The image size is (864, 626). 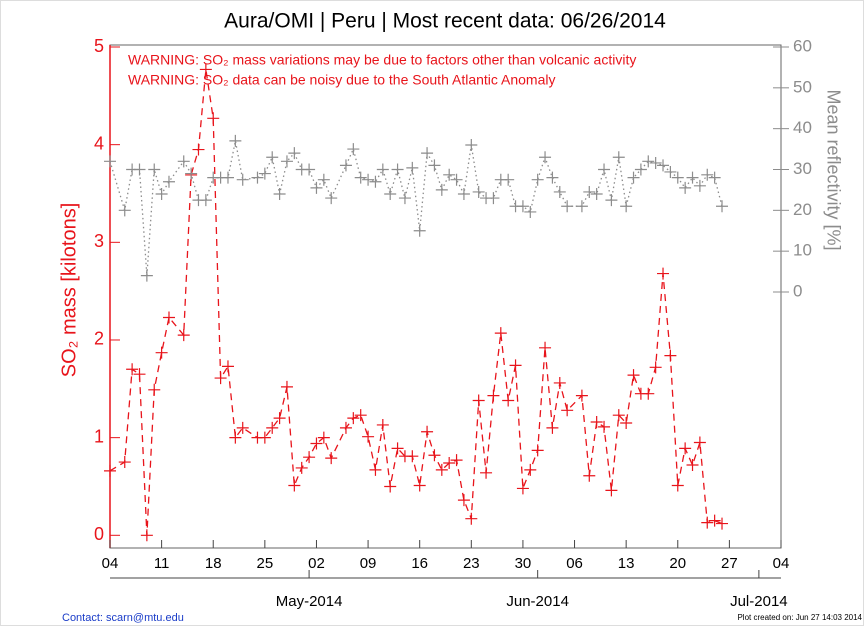 I want to click on y2-tick-label: 60, so click(x=802, y=45).